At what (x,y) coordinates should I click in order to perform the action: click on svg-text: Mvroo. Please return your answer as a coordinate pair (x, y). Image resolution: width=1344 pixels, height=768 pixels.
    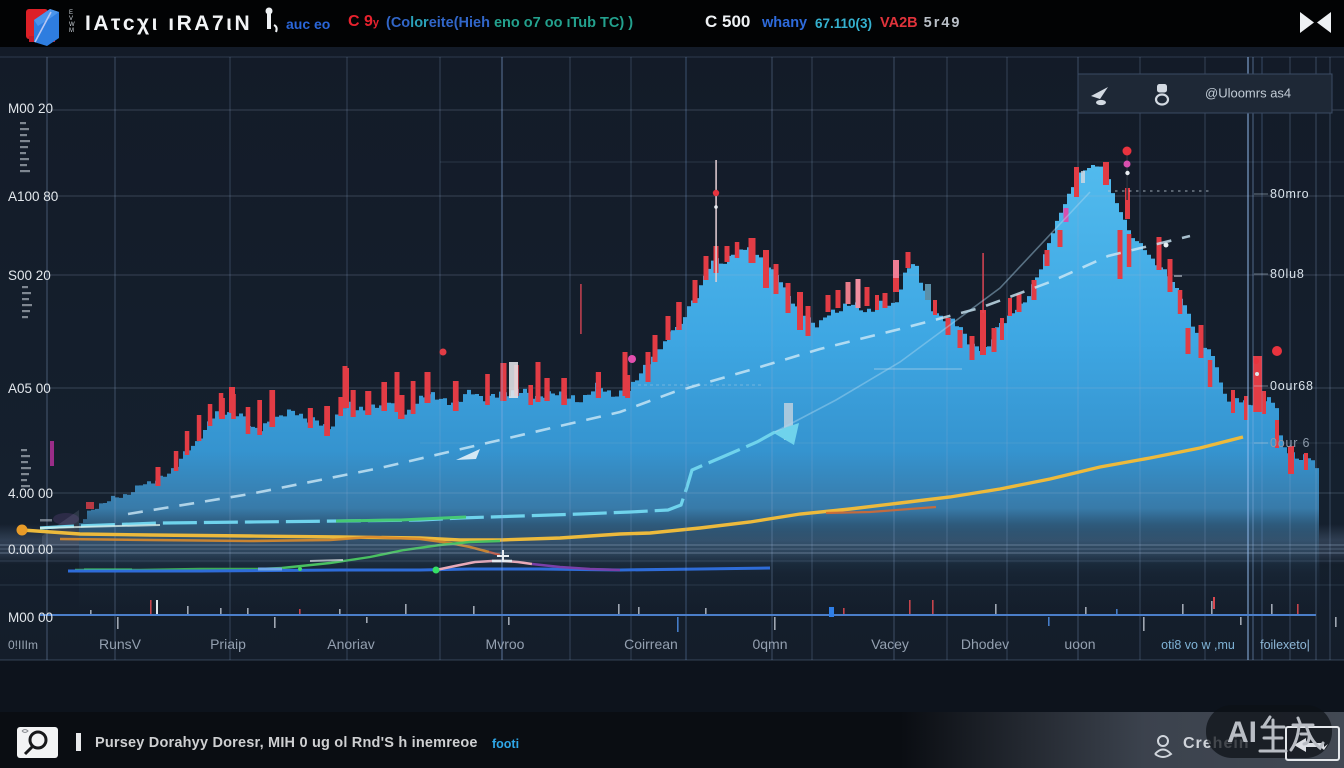
    Looking at the image, I should click on (505, 644).